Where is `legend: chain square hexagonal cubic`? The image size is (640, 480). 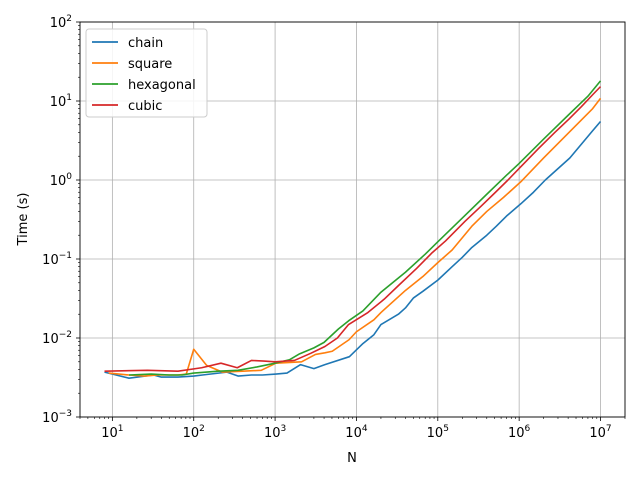 legend: chain square hexagonal cubic is located at coordinates (146, 73).